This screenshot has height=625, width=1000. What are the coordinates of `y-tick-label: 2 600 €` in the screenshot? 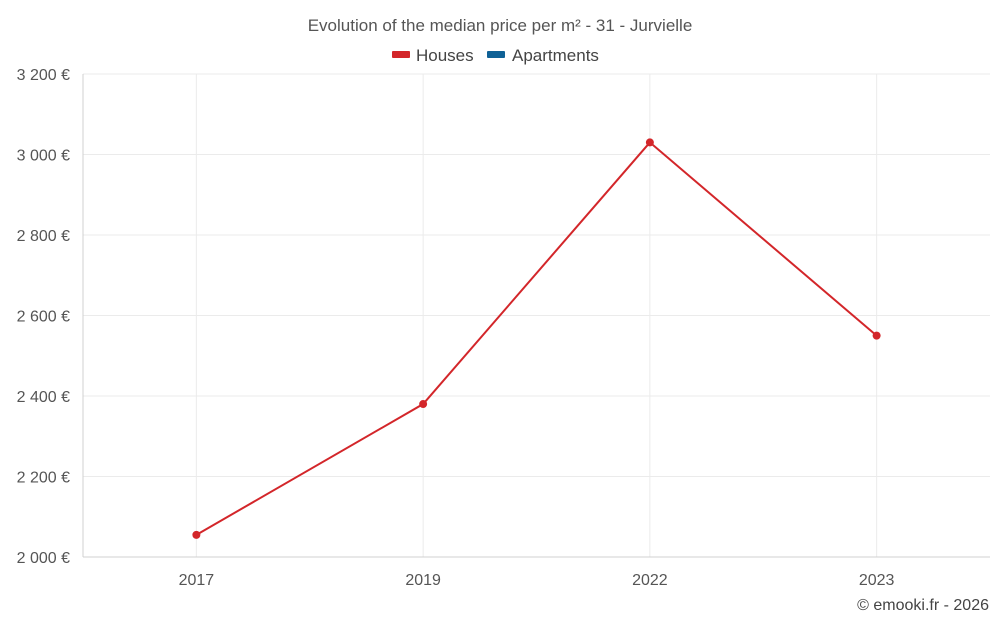 It's located at (43, 317).